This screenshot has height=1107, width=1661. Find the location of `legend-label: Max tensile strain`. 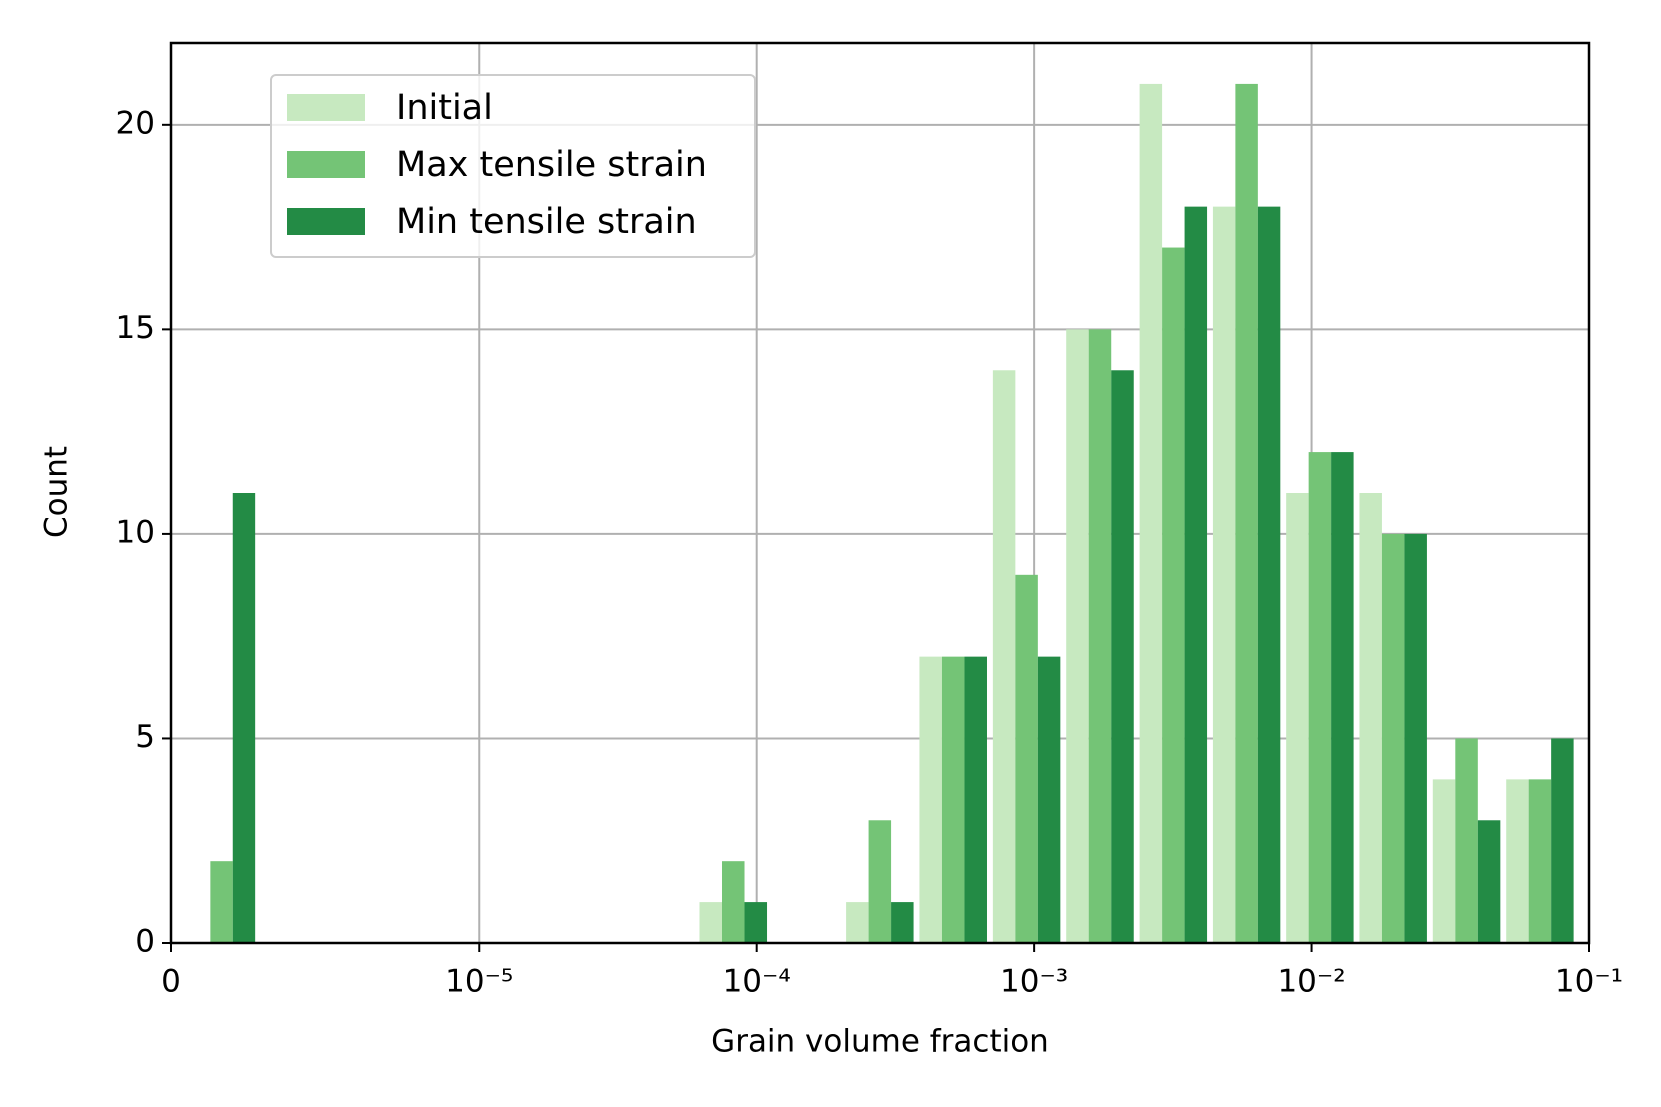

legend-label: Max tensile strain is located at coordinates (551, 165).